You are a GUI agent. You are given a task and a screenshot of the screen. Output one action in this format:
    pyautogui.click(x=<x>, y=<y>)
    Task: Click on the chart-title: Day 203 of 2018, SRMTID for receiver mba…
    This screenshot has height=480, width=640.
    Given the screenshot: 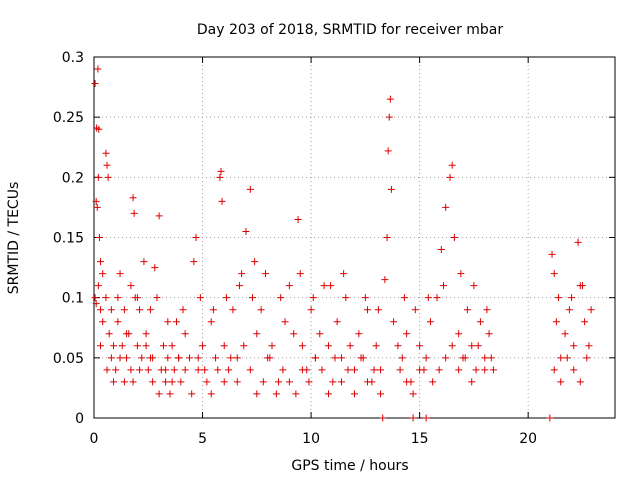 What is the action you would take?
    pyautogui.click(x=350, y=30)
    